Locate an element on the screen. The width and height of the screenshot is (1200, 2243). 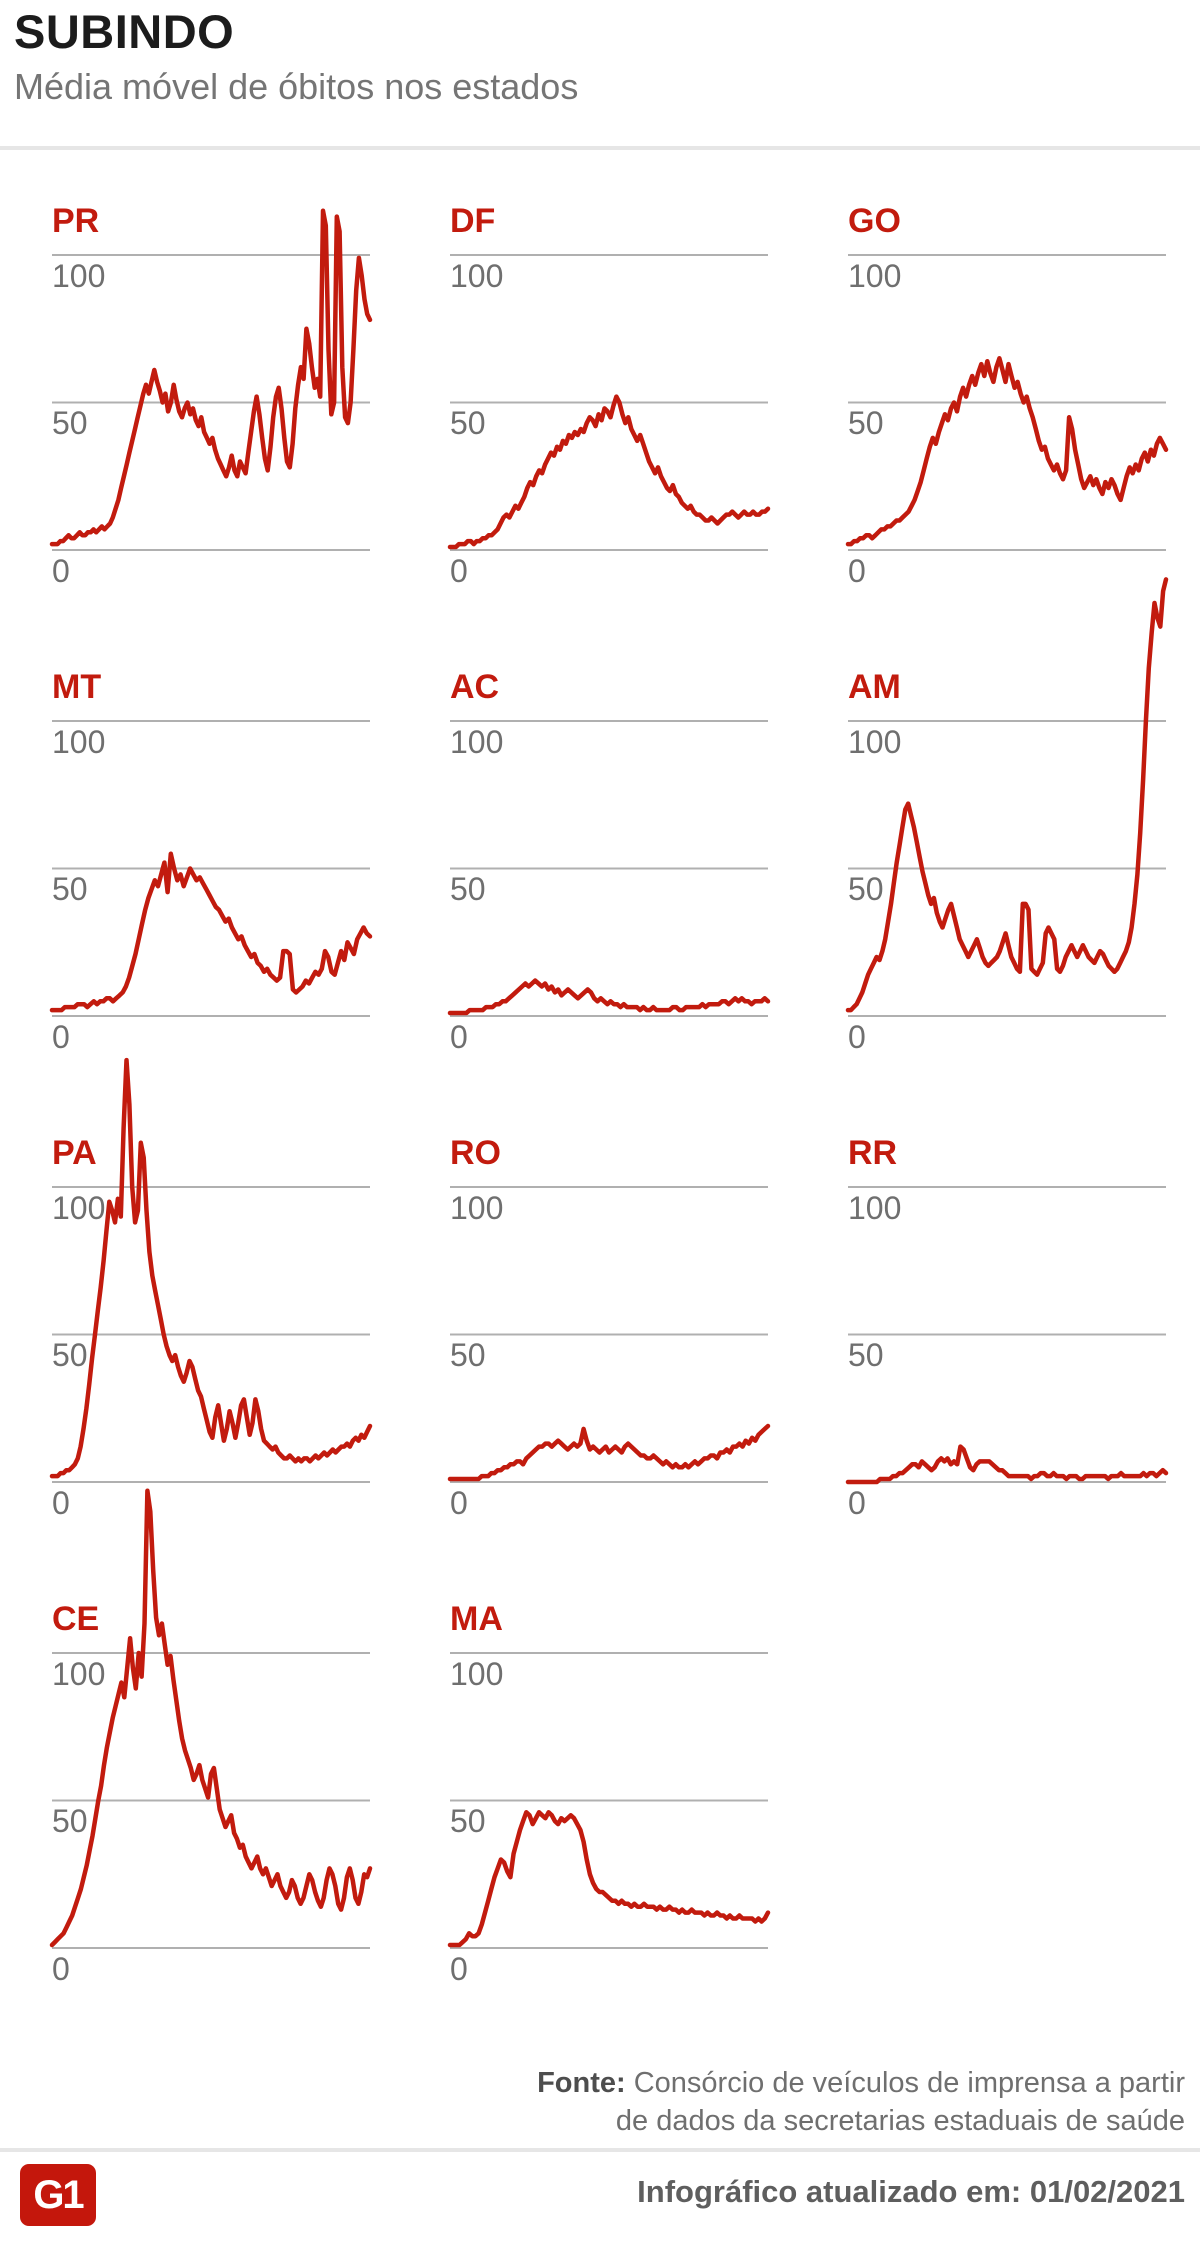
chart-state-label: RR is located at coordinates (873, 1153).